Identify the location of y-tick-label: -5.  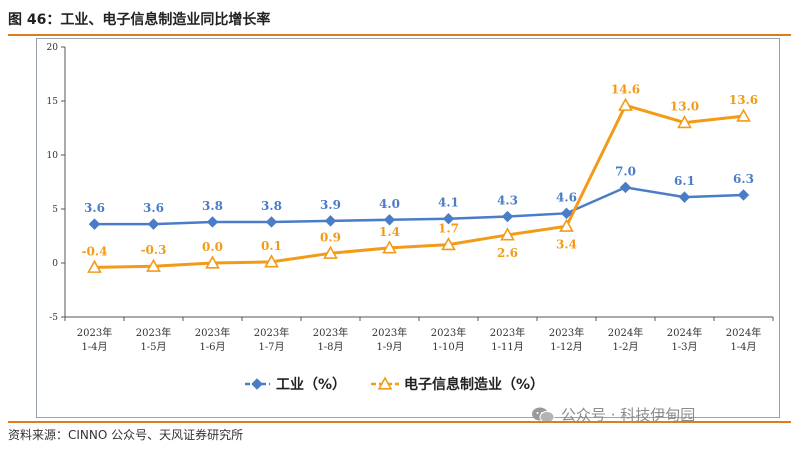
(53, 318).